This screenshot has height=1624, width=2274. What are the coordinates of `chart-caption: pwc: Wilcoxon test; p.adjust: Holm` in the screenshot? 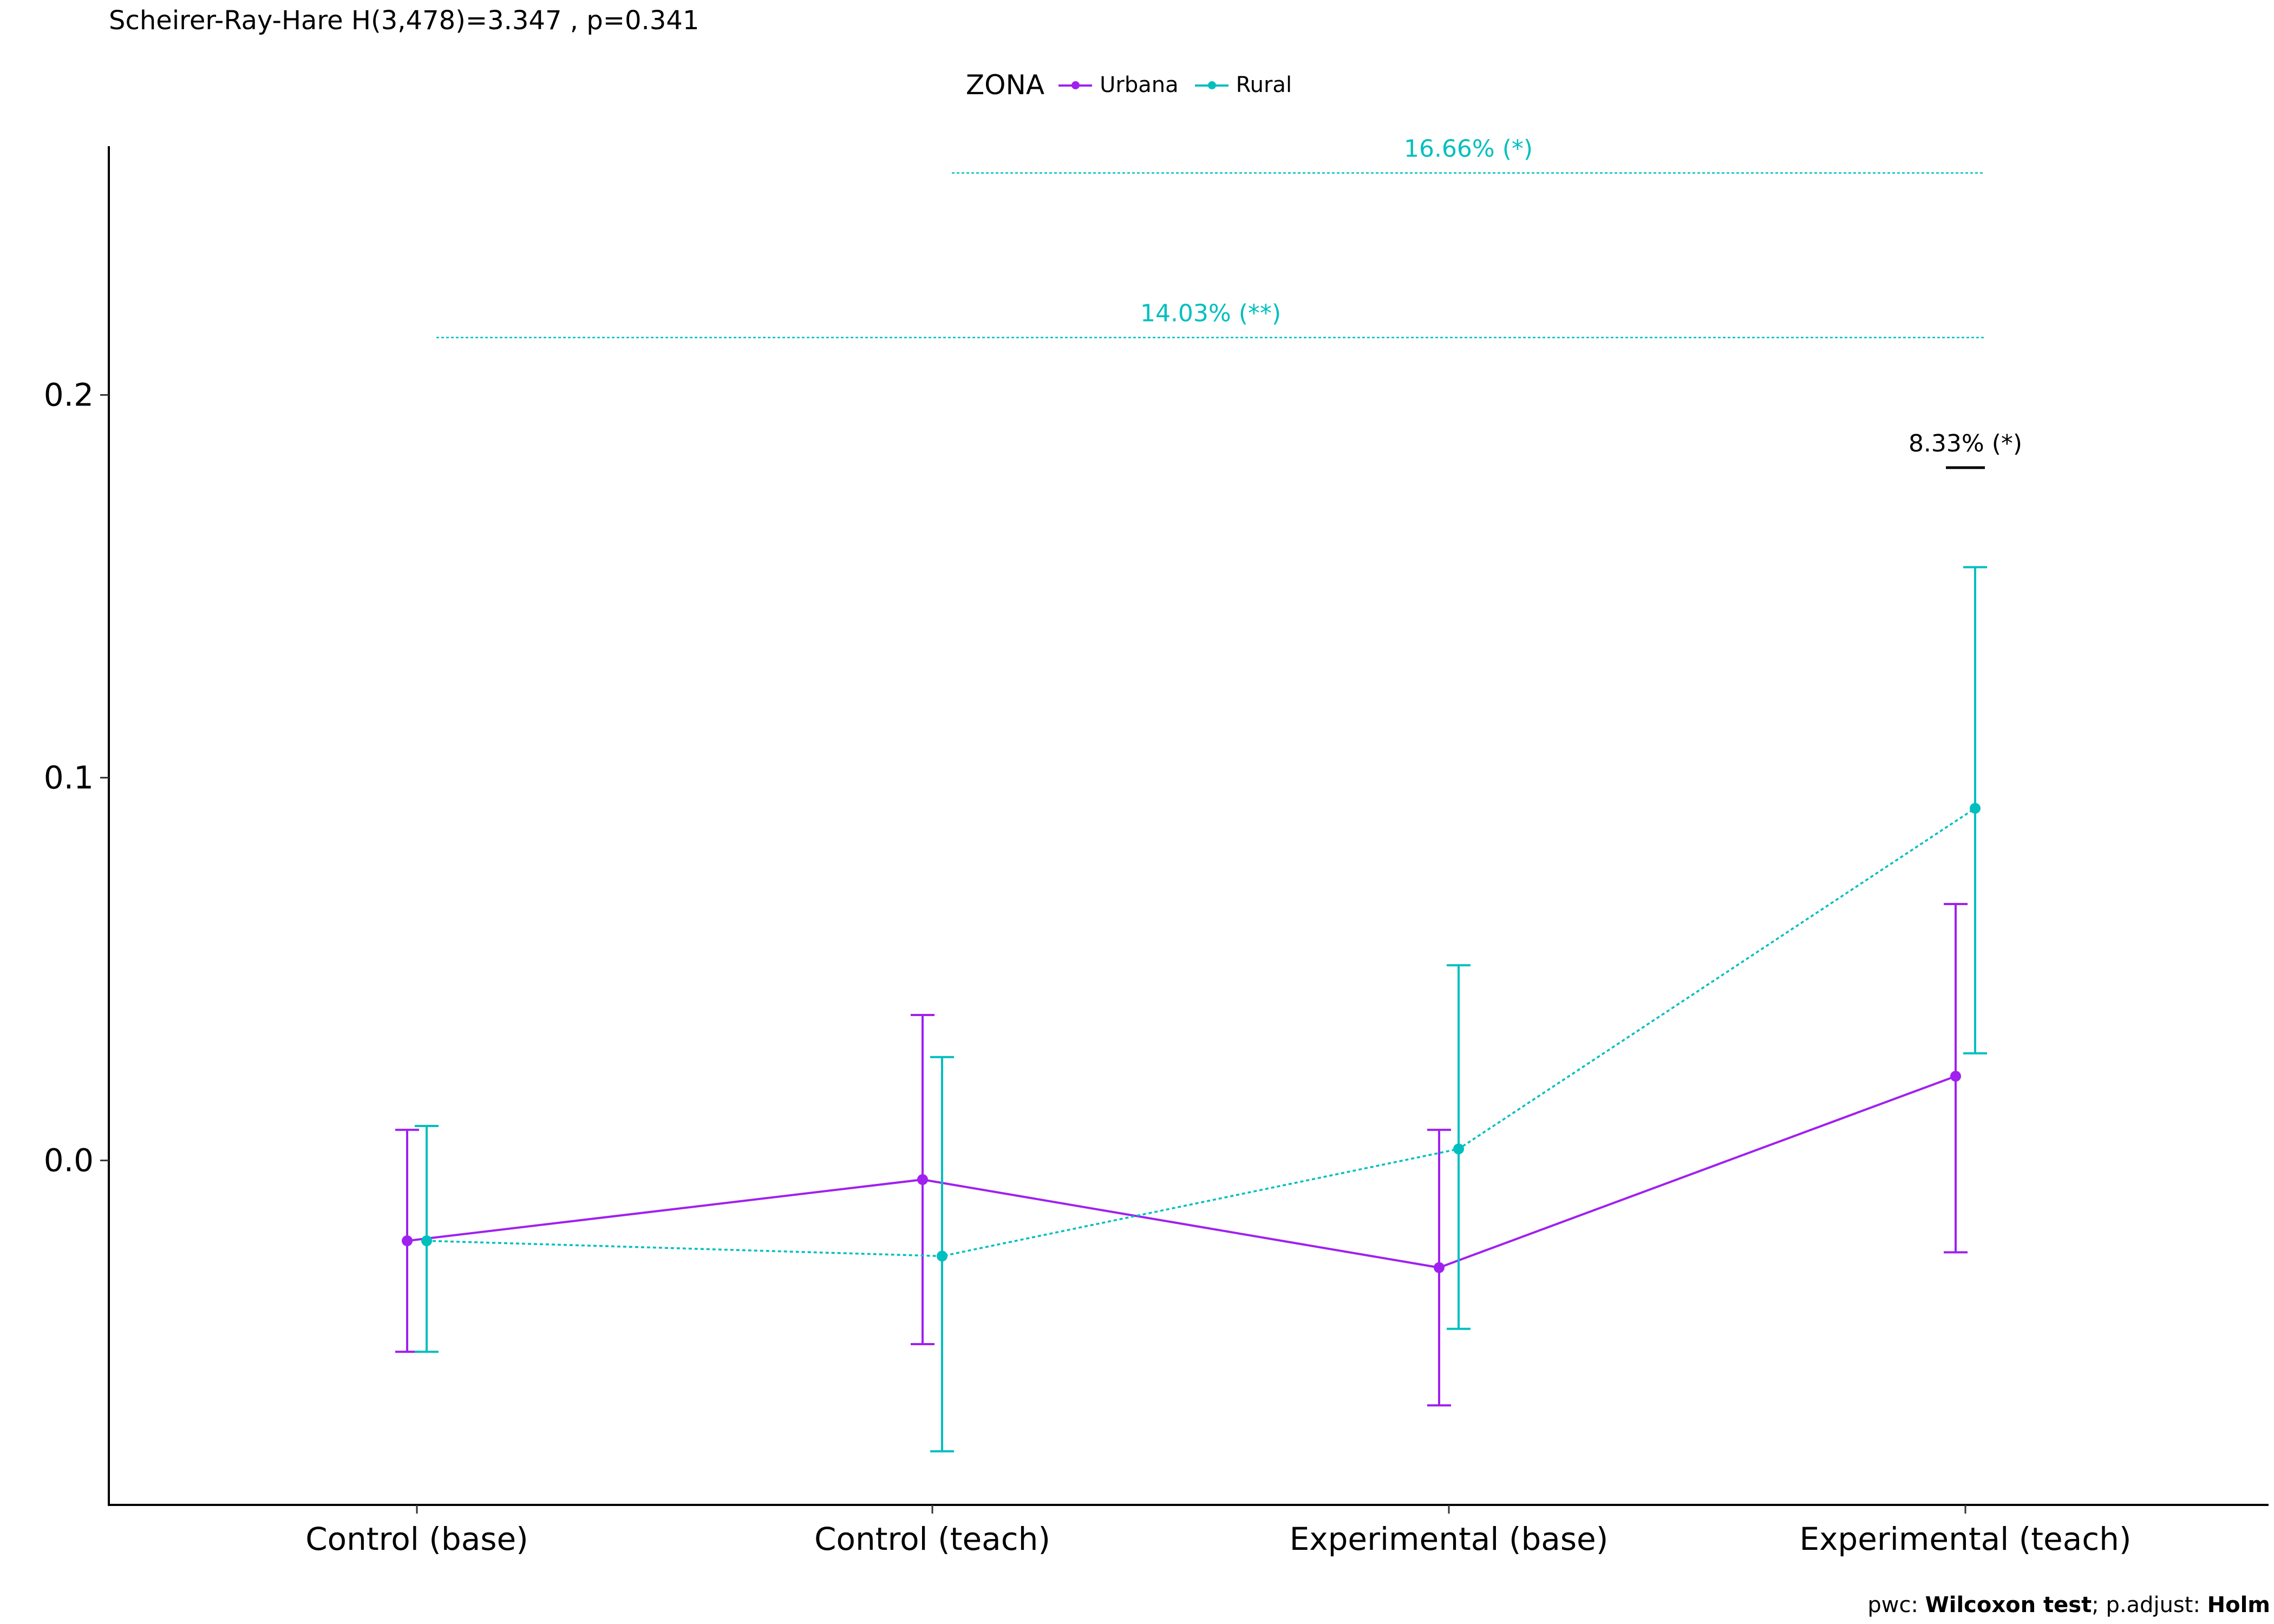 It's located at (2069, 1606).